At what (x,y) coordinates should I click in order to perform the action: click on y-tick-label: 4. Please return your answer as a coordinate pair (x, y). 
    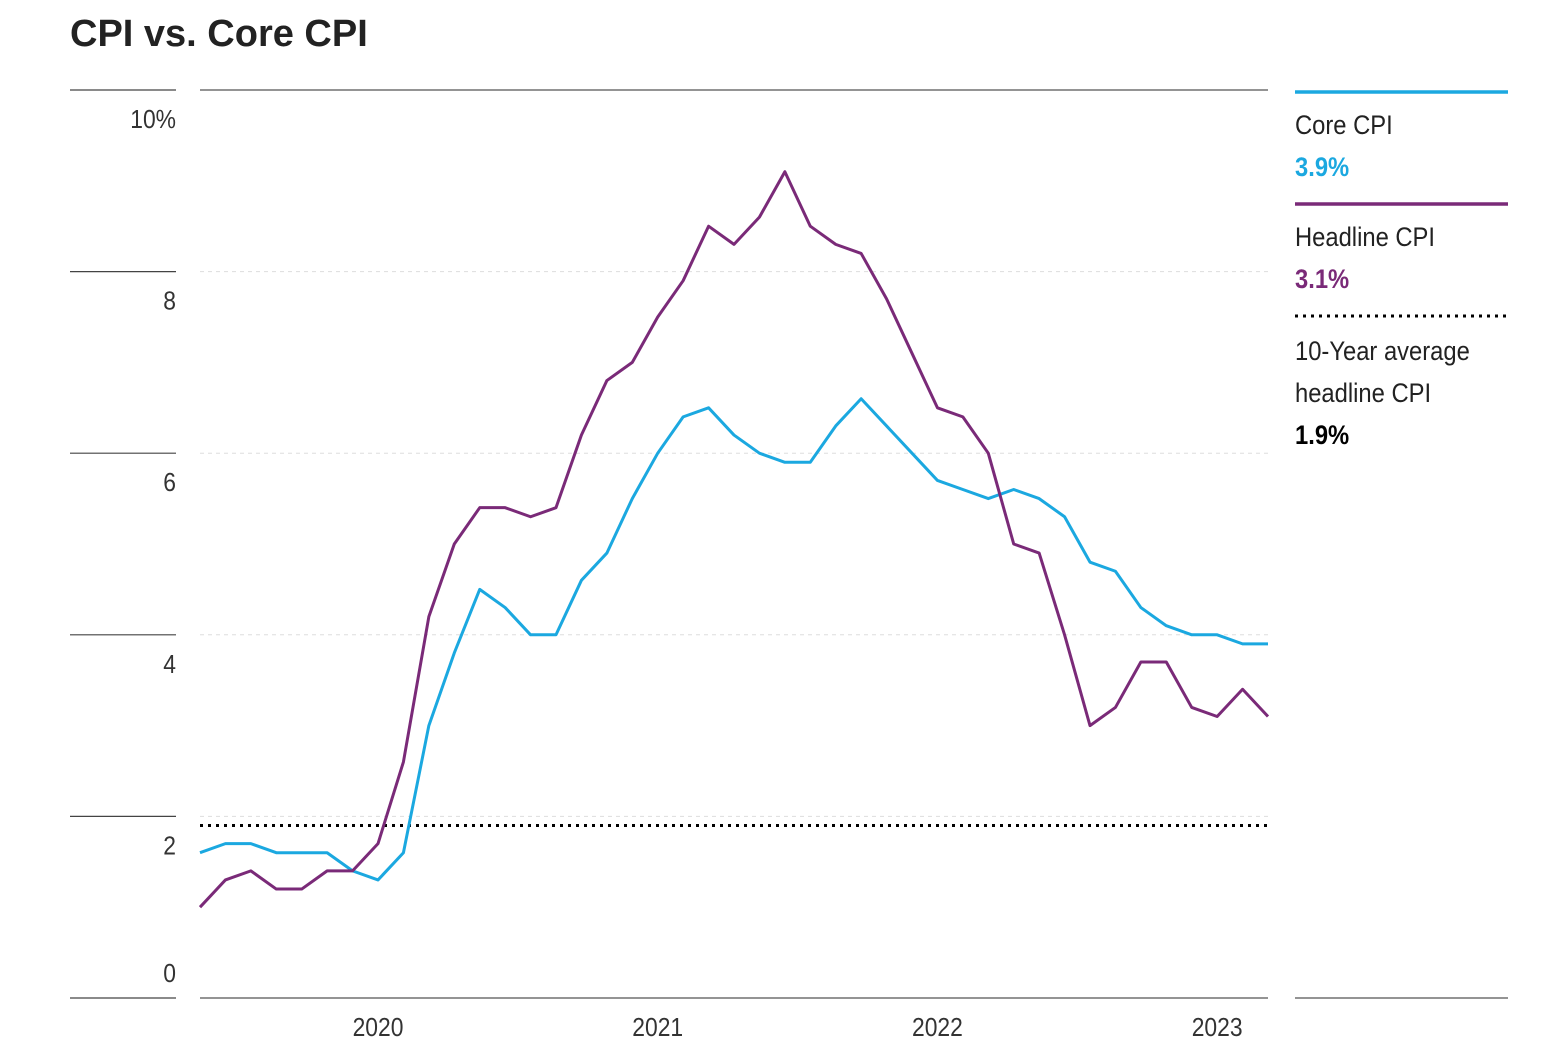
    Looking at the image, I should click on (169, 665).